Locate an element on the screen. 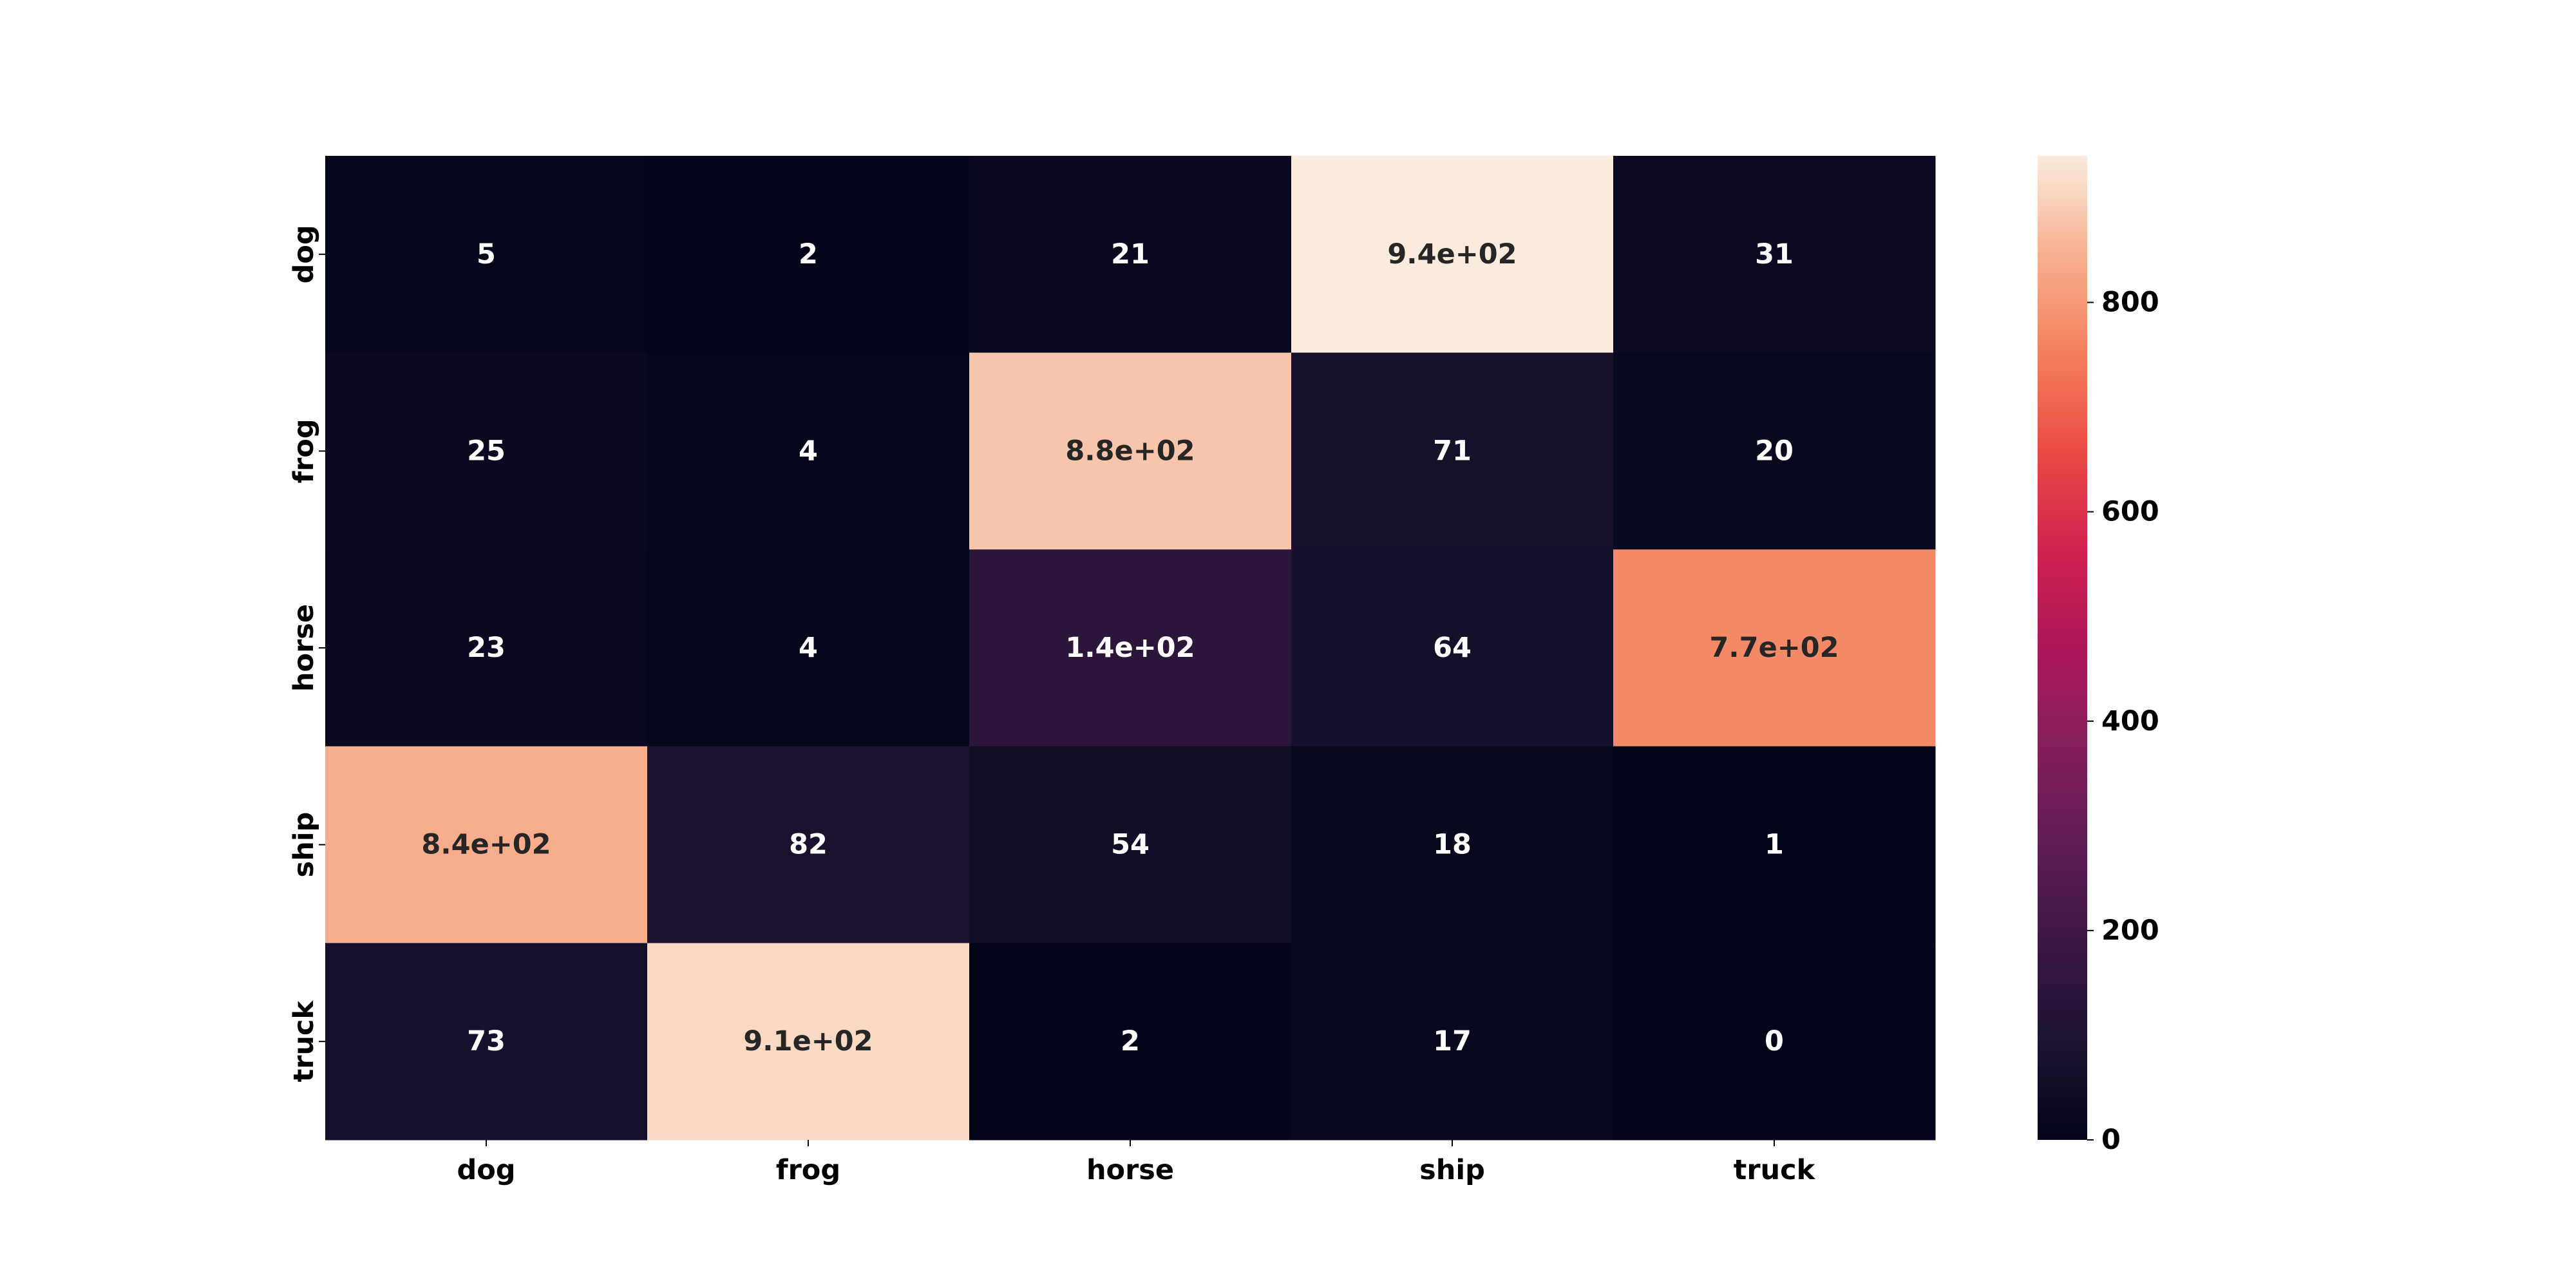  y-tick-label: dog is located at coordinates (304, 254).